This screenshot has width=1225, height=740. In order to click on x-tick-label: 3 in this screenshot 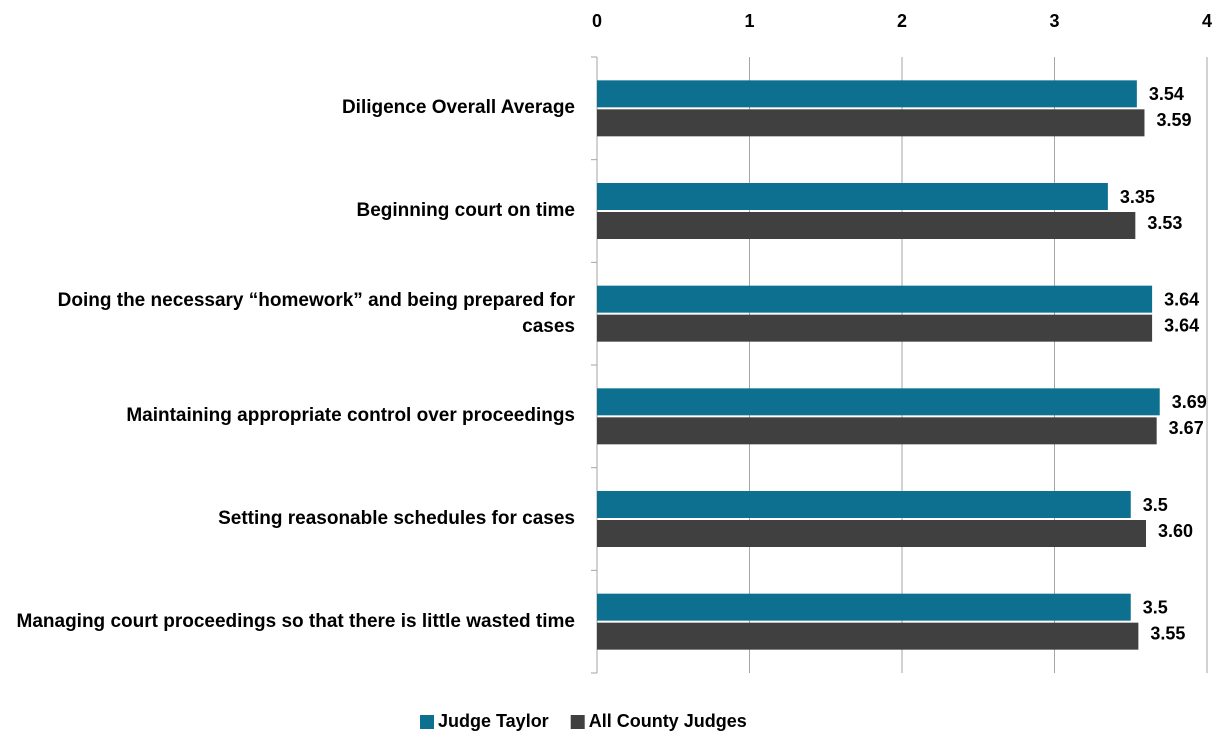, I will do `click(1054, 21)`.